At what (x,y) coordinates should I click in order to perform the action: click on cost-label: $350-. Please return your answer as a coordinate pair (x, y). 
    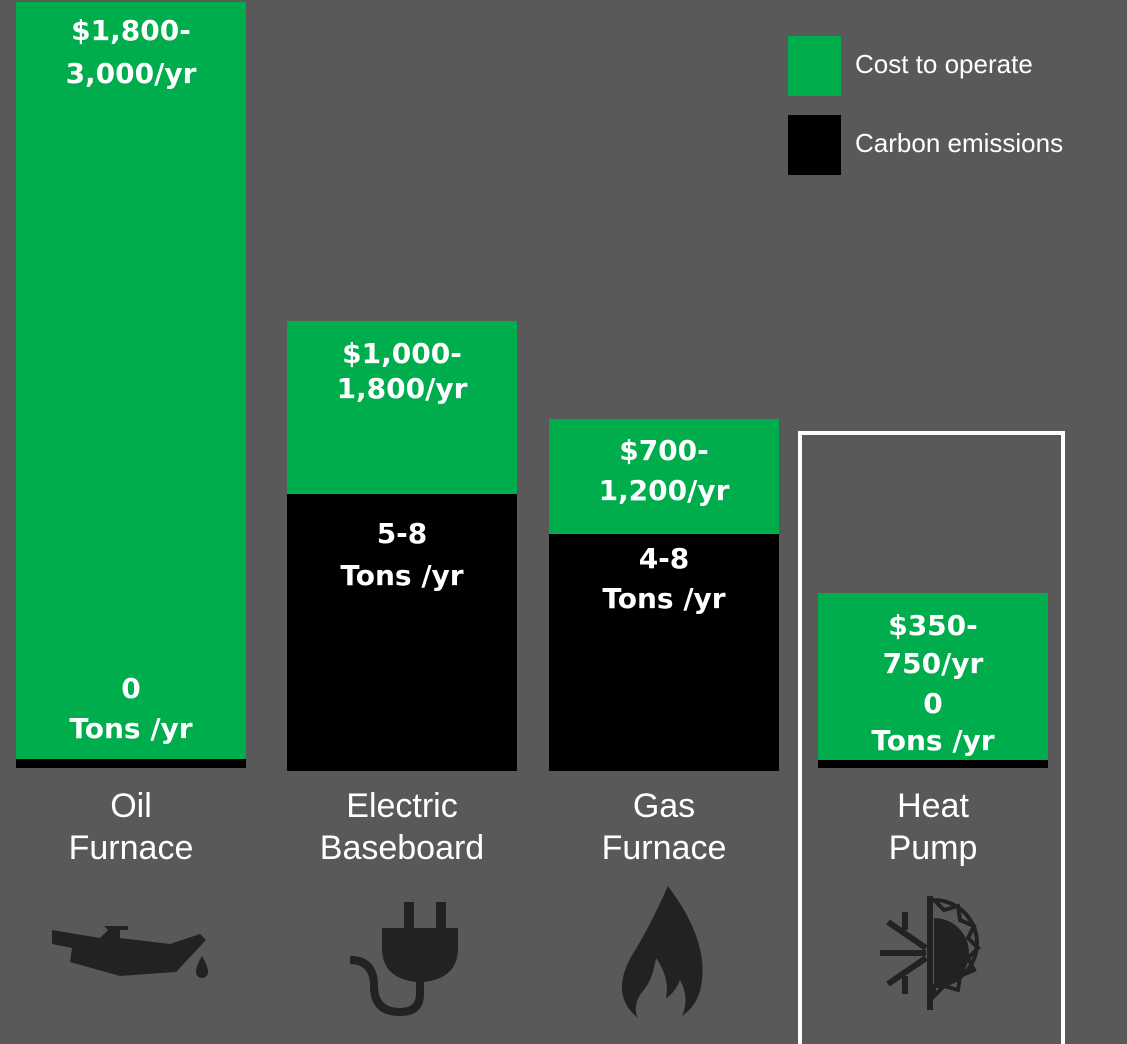
    Looking at the image, I should click on (933, 625).